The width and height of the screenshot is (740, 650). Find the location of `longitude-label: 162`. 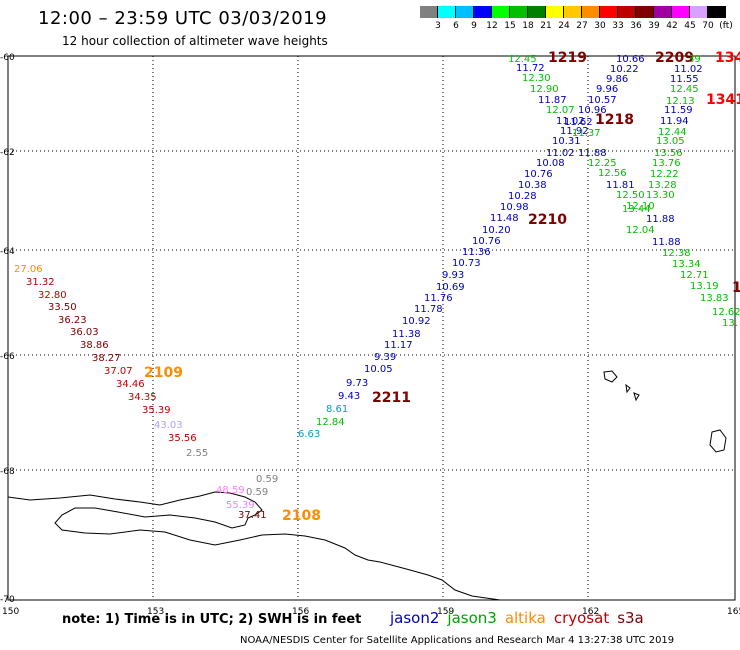

longitude-label: 162 is located at coordinates (590, 612).